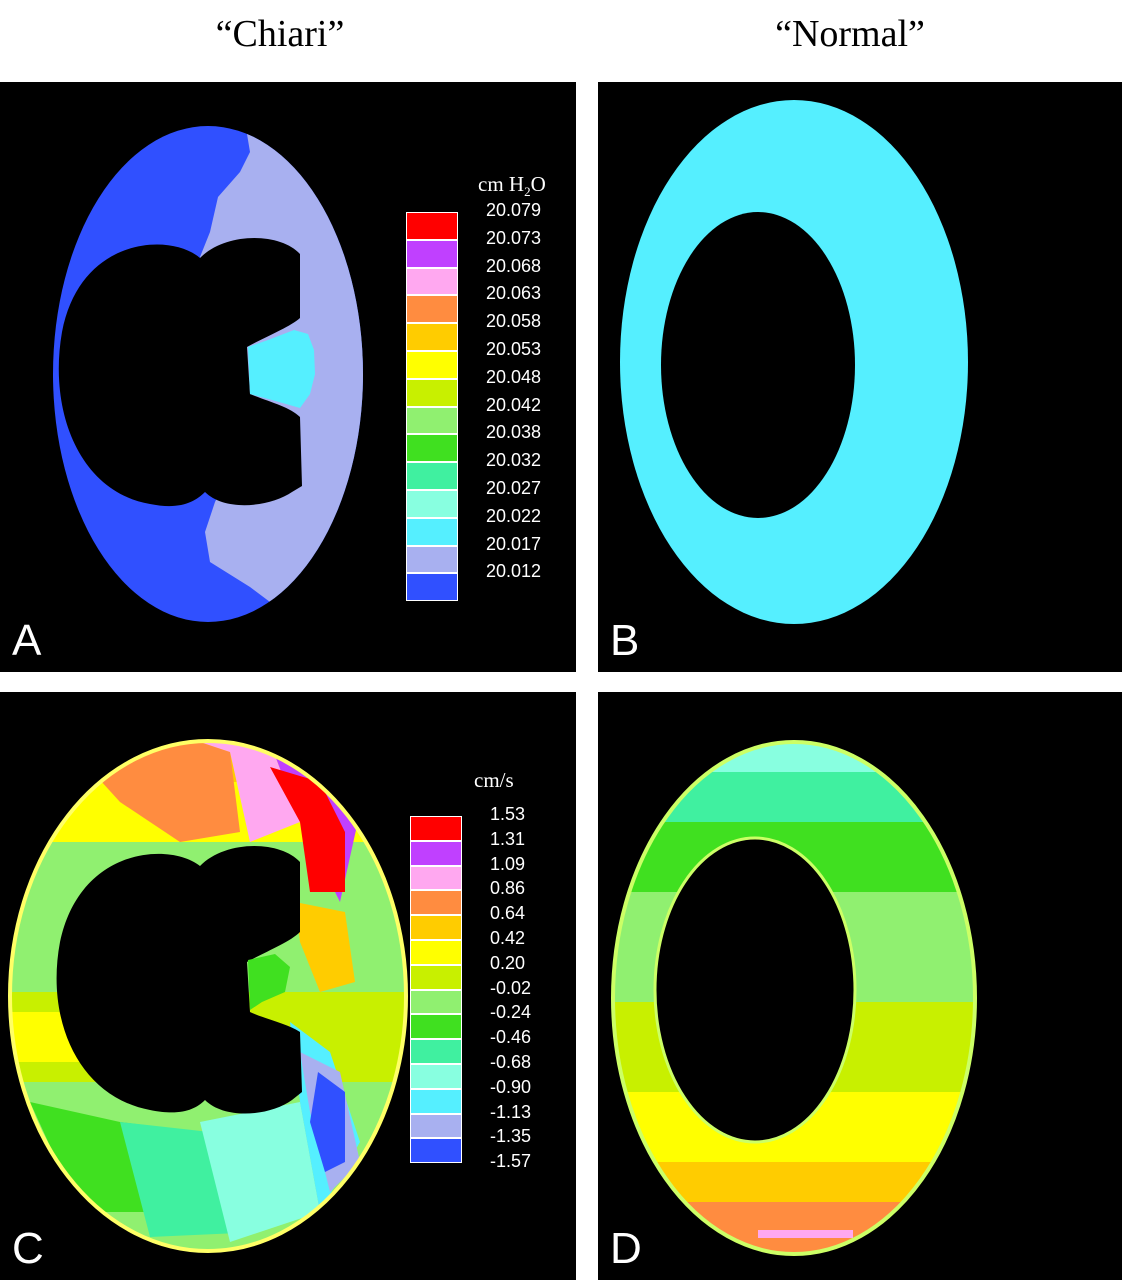 Image resolution: width=1122 pixels, height=1280 pixels. Describe the element at coordinates (325, 947) in the screenshot. I see `velocity-region-shelf-orange` at that location.